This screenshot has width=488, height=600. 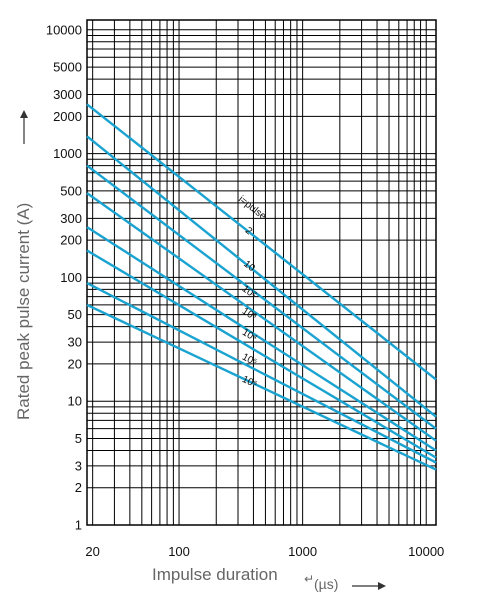 What do you see at coordinates (264, 551) in the screenshot?
I see `x-axis-ticks: 20 100 1000 10000` at bounding box center [264, 551].